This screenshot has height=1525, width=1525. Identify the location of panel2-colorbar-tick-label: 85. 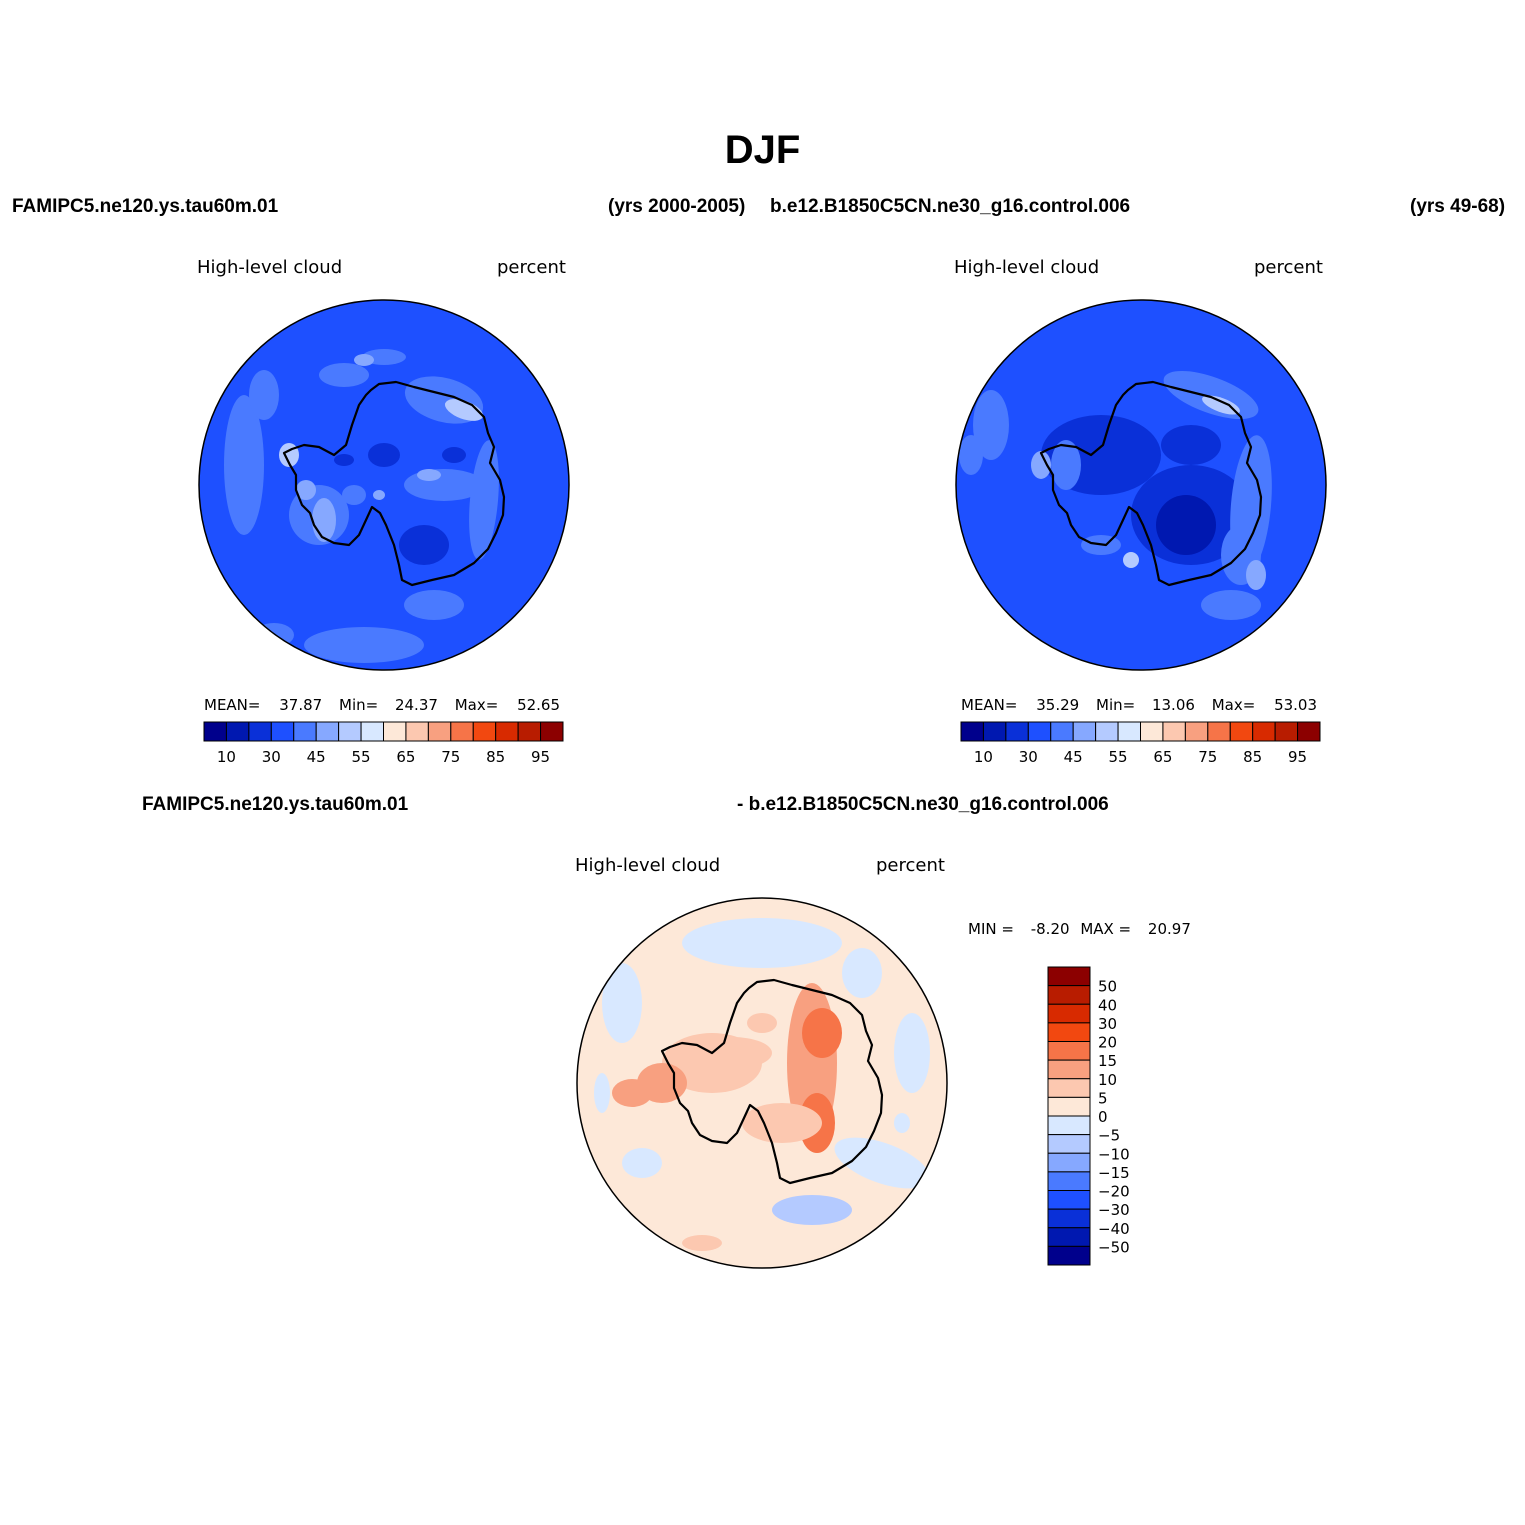
(1252, 757).